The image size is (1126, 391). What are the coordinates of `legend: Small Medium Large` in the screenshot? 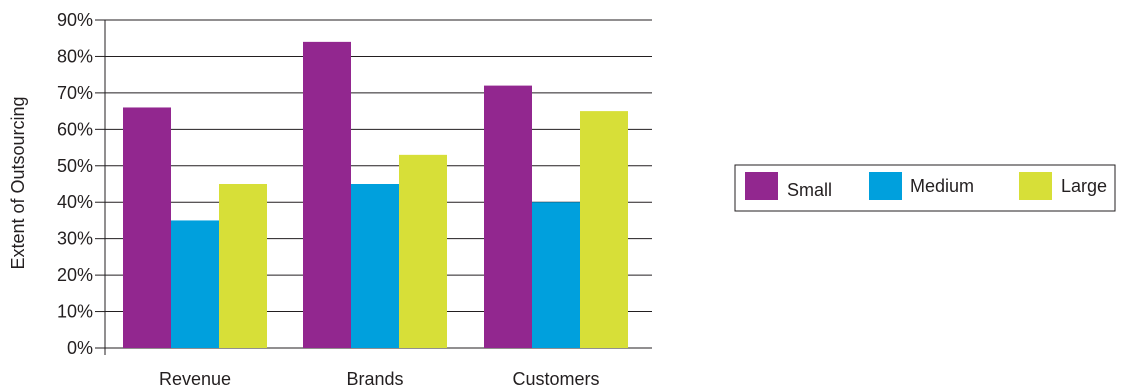 It's located at (925, 188).